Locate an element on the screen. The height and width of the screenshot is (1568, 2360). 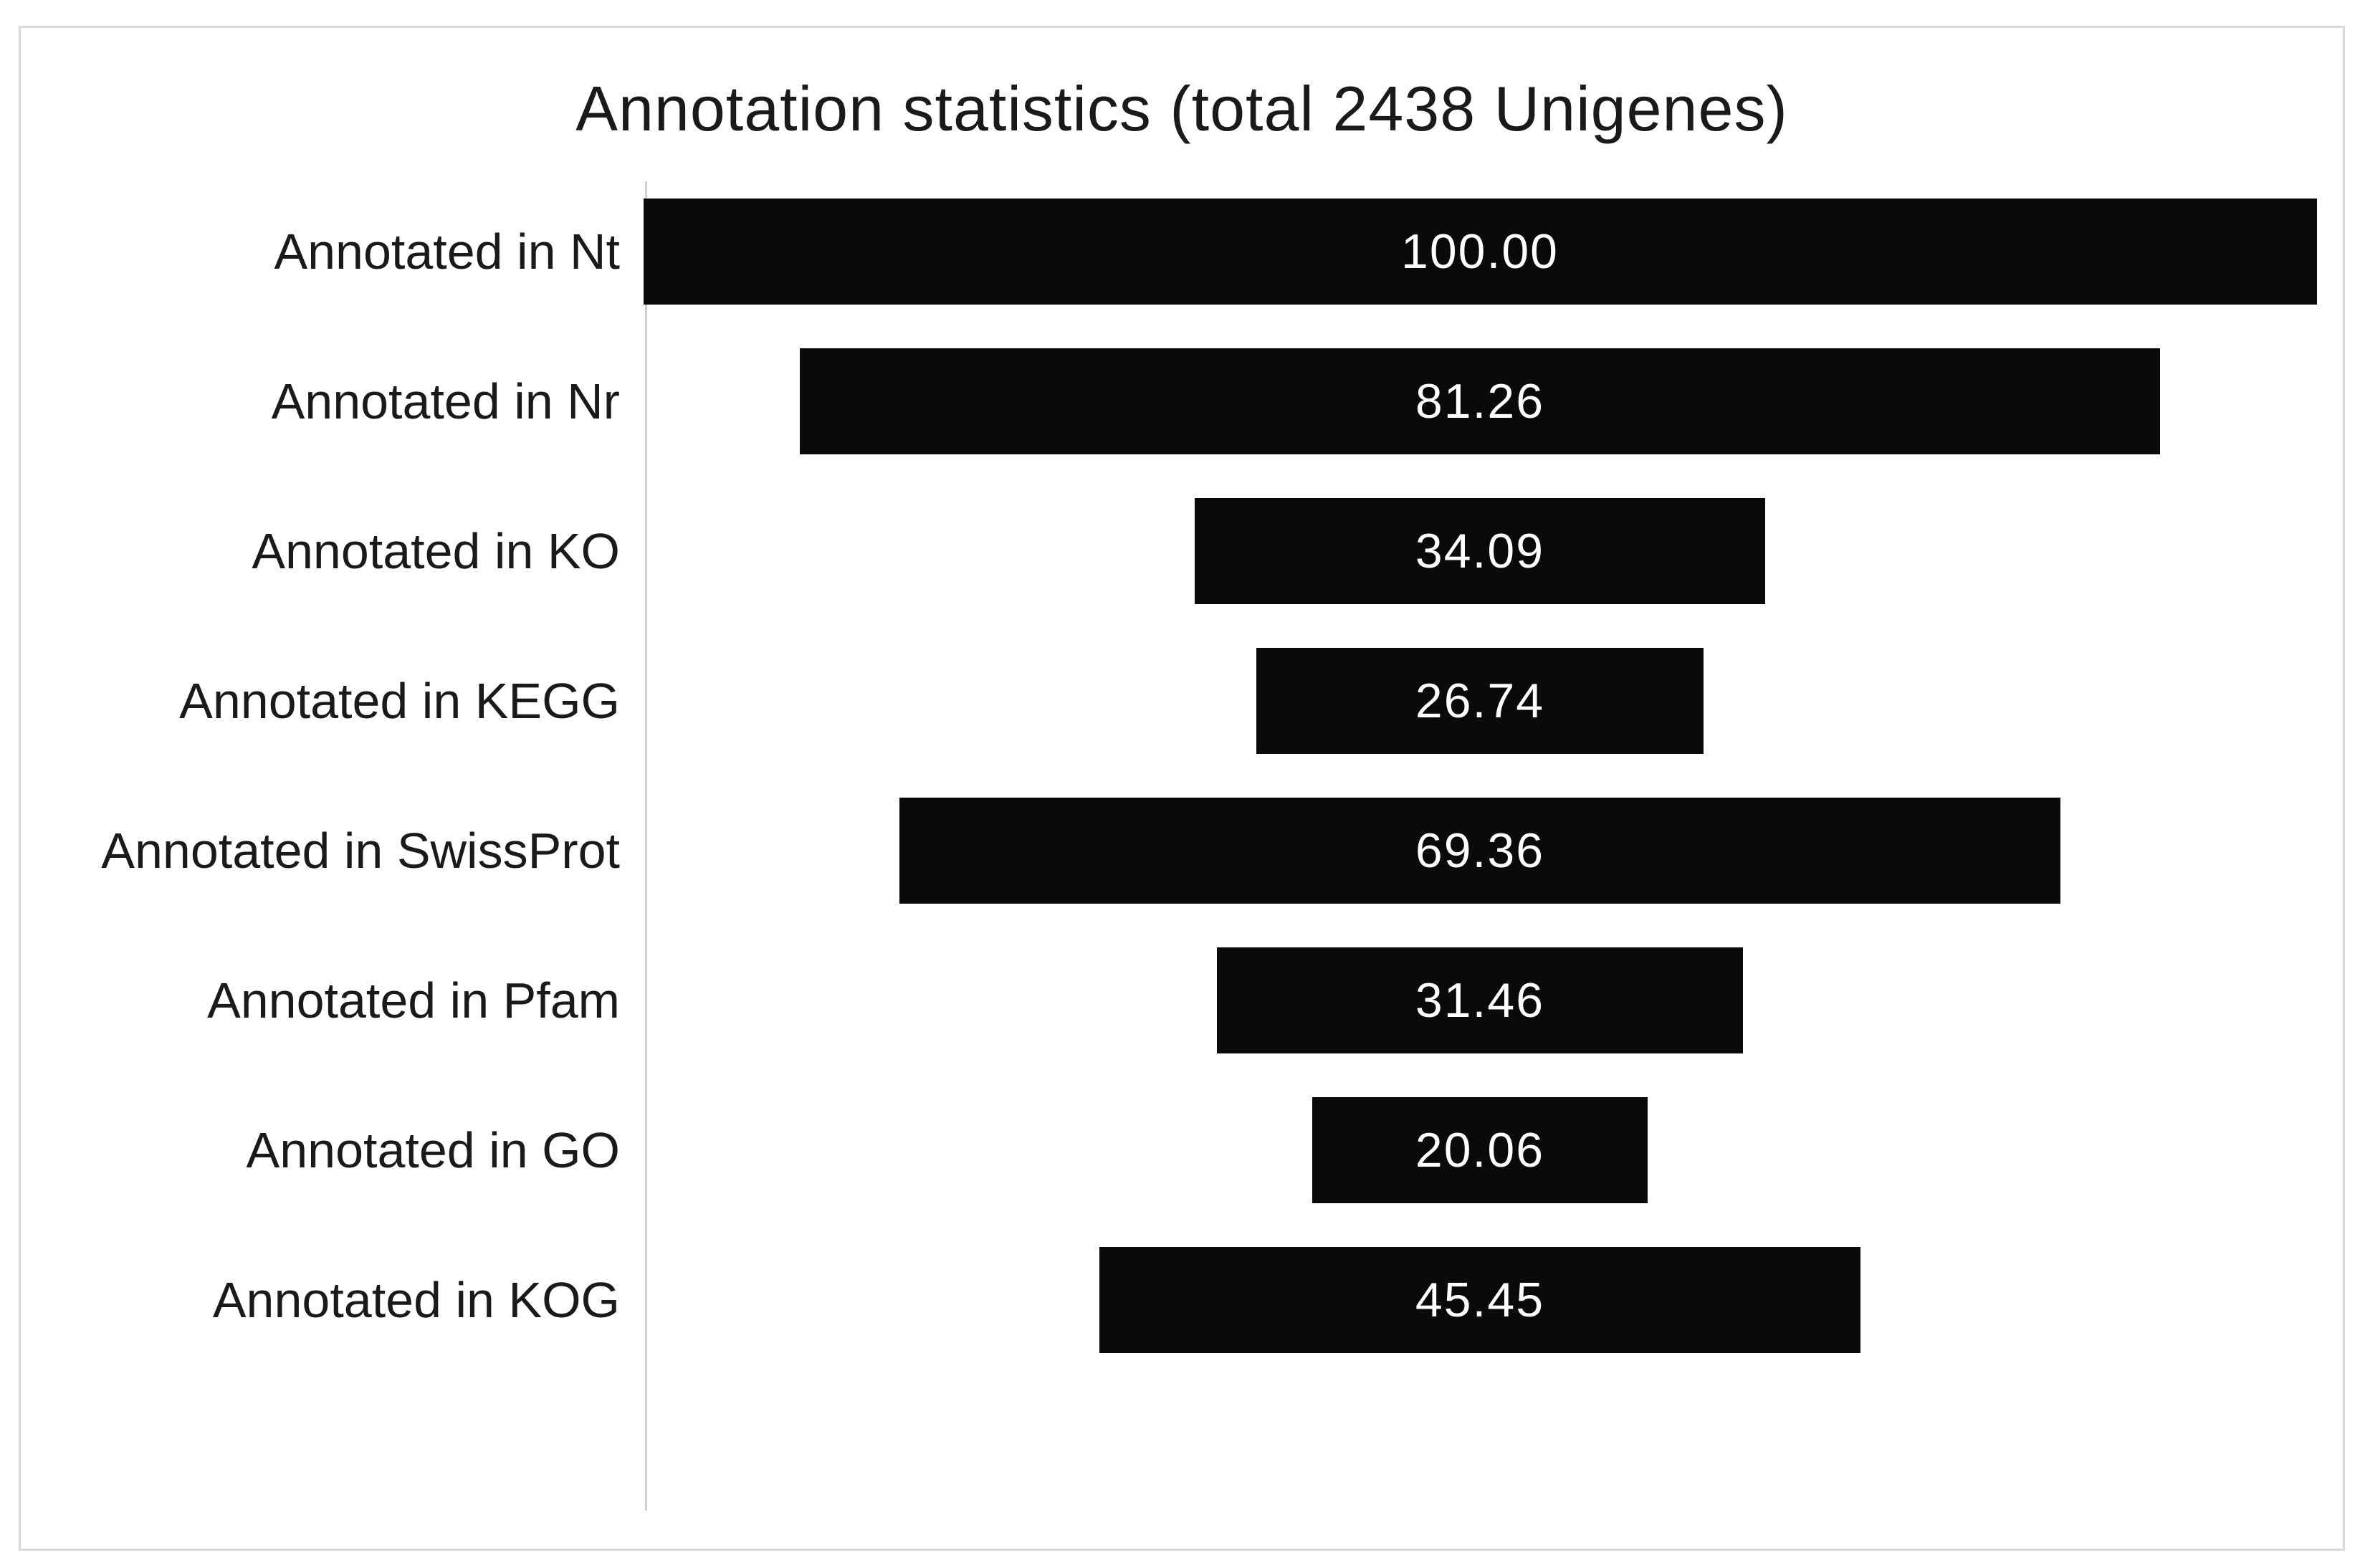
bar: 69.36 is located at coordinates (1479, 851).